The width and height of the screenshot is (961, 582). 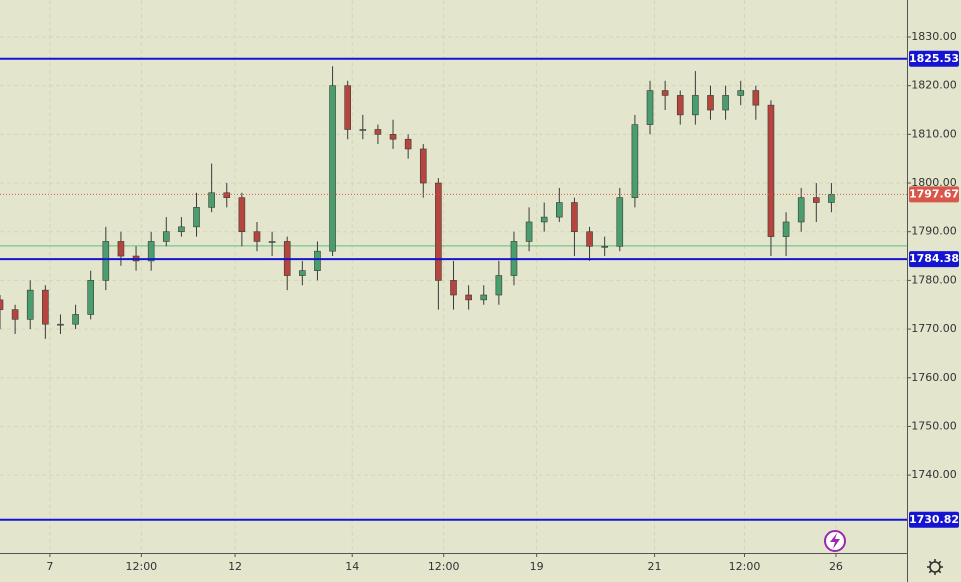 What do you see at coordinates (655, 566) in the screenshot?
I see `x-tick-label: 21` at bounding box center [655, 566].